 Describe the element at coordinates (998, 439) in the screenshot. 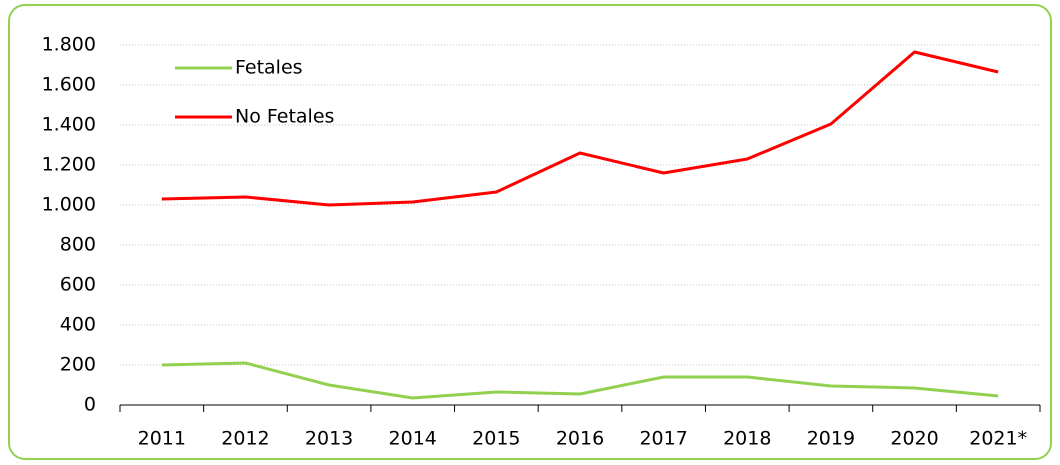

I see `x-tick-label: 2021*` at that location.